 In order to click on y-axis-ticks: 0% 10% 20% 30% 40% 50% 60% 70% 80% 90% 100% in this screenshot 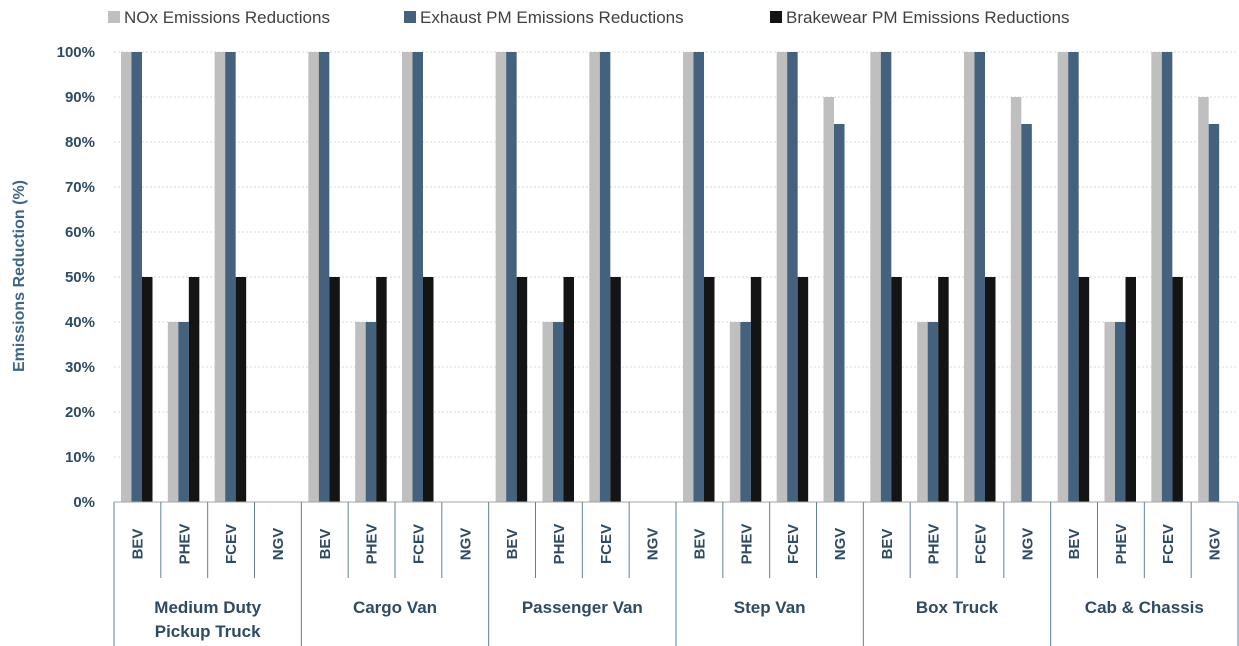, I will do `click(76, 277)`.